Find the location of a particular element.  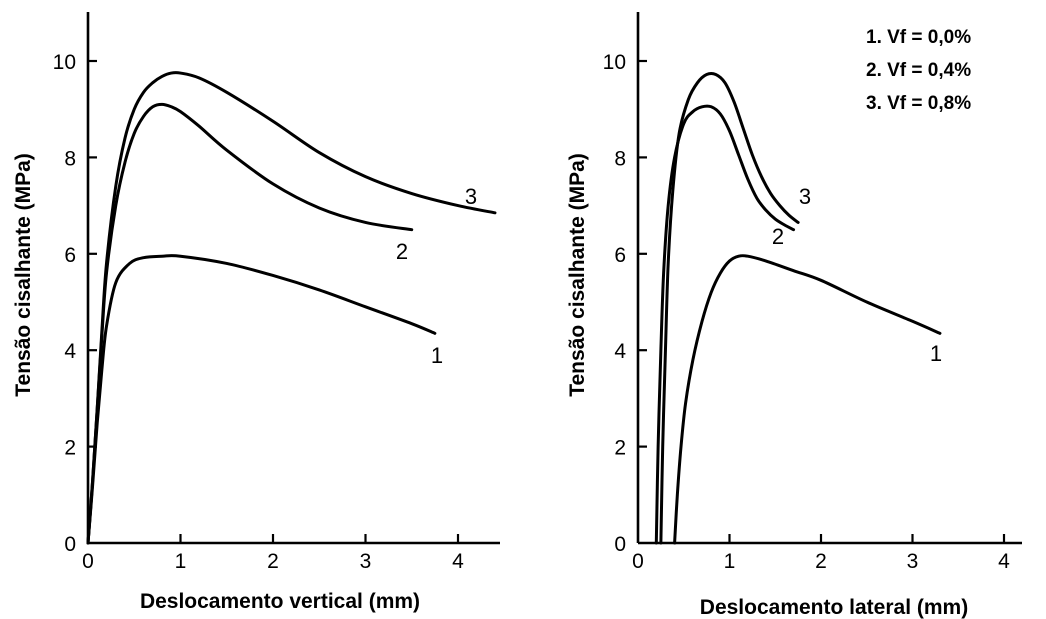

x-axis-title: Deslocamento lateral (mm) is located at coordinates (834, 607).